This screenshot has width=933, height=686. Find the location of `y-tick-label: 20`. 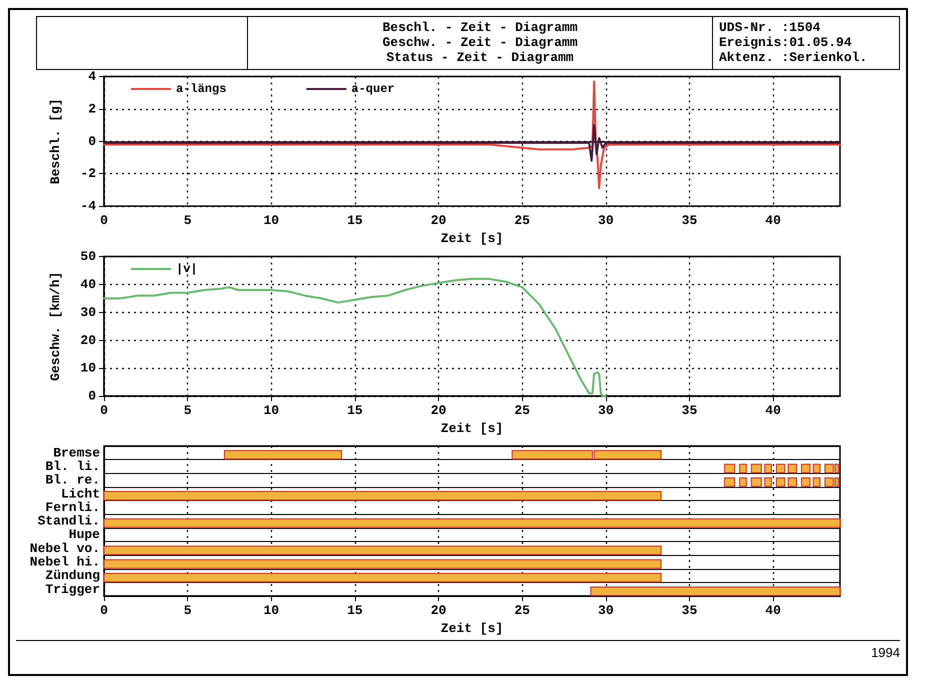

y-tick-label: 20 is located at coordinates (88, 340).